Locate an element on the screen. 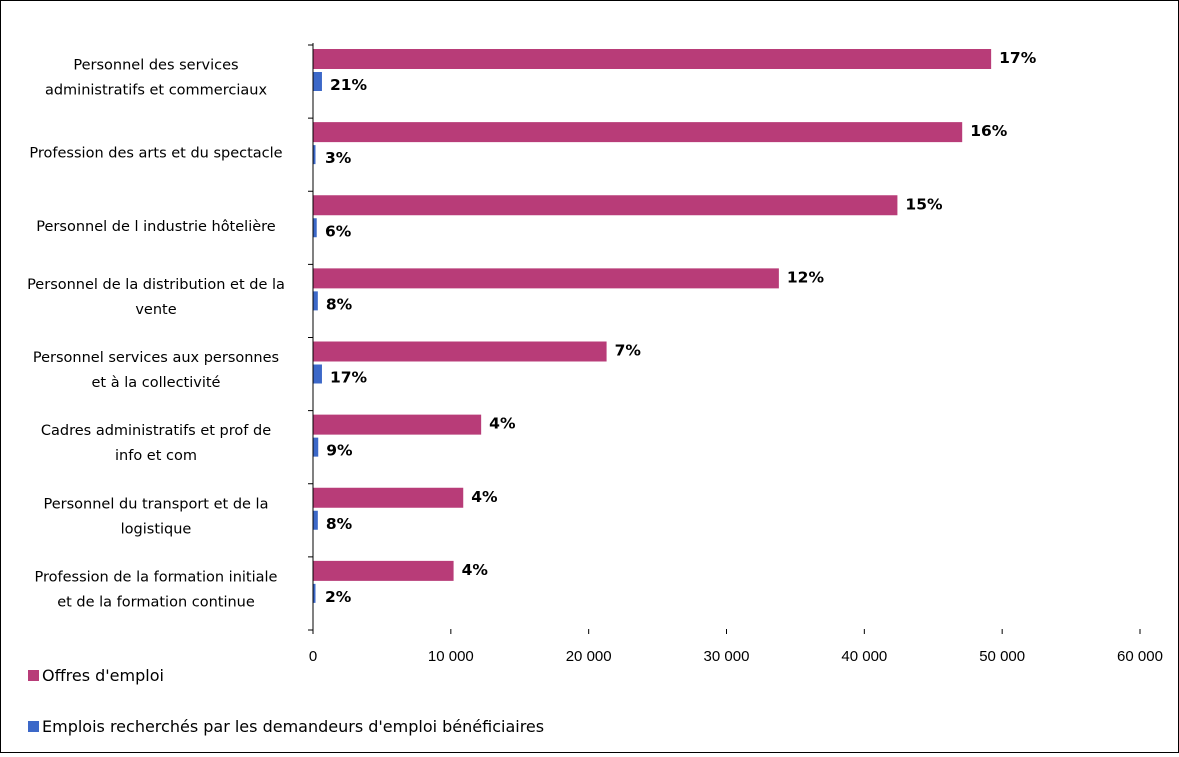 This screenshot has width=1179, height=757. category-label: Cadres administratifs et prof de is located at coordinates (156, 431).